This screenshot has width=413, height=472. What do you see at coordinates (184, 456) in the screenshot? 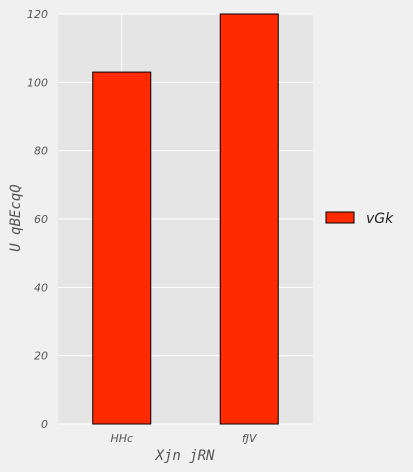
I see `x-axis-title: Xjn jRN` at bounding box center [184, 456].